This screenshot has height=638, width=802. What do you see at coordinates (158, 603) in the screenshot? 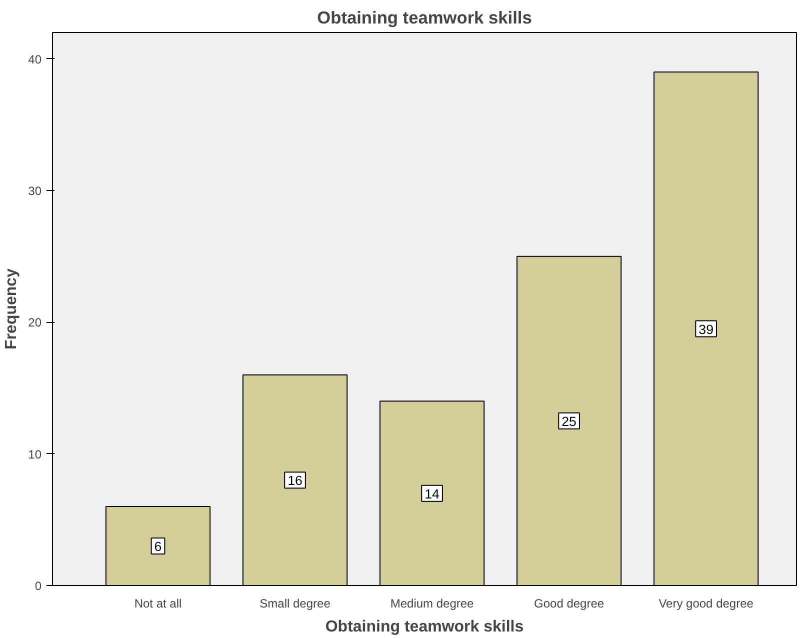
I see `x-tick-label: Not at all` at bounding box center [158, 603].